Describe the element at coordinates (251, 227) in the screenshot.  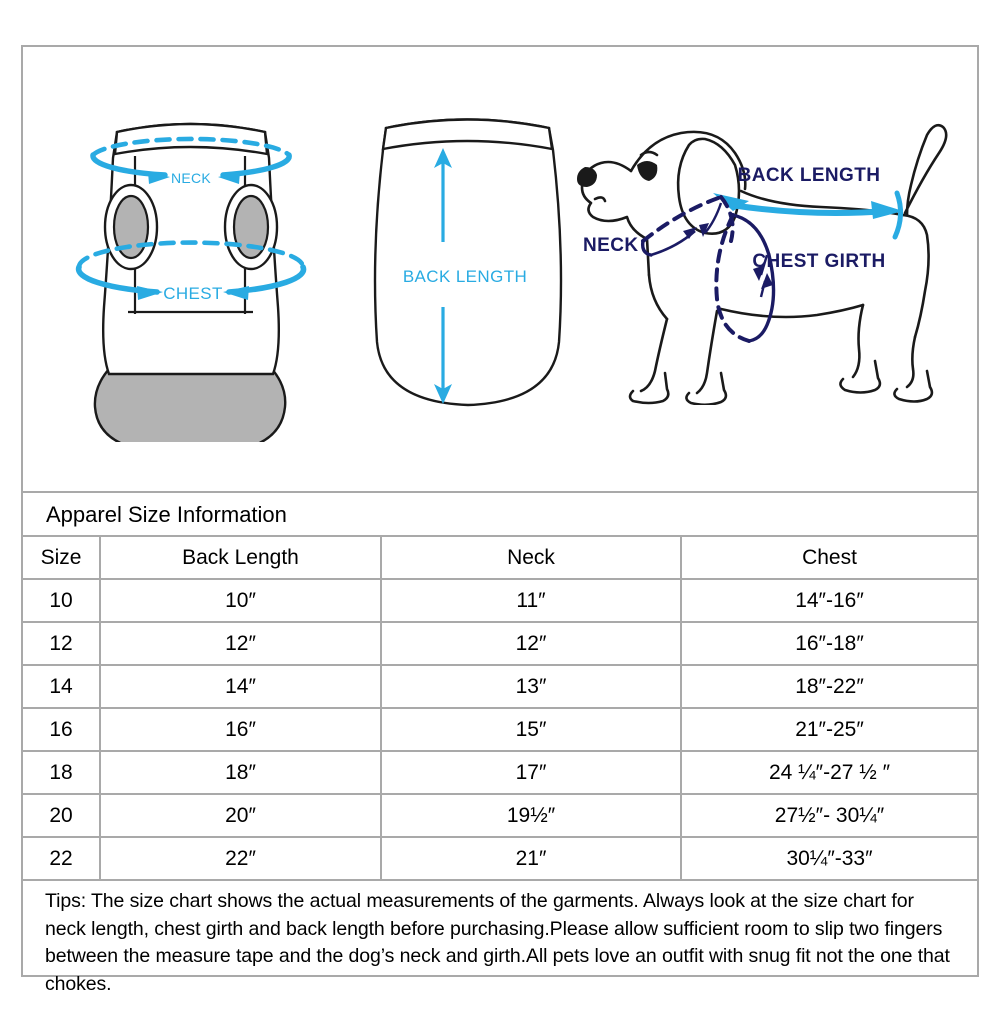
I see `armhole-right-inner` at that location.